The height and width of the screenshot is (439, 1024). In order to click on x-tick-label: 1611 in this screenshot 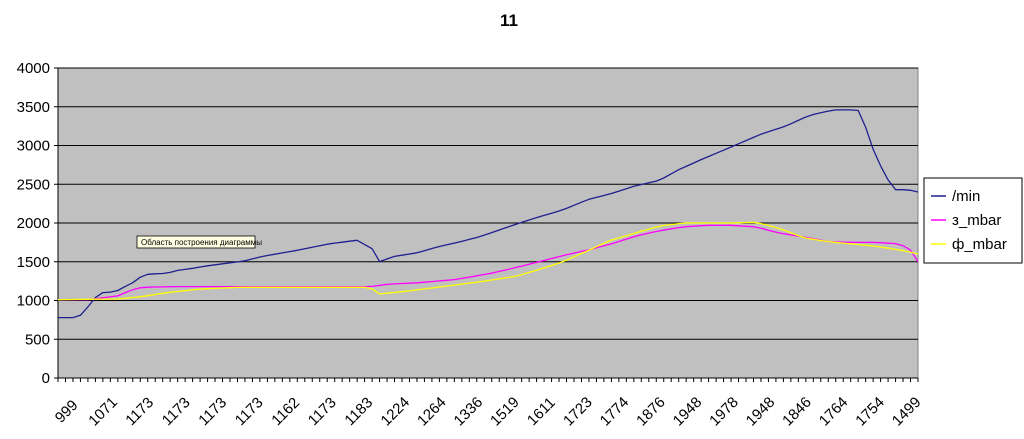, I will do `click(541, 411)`.